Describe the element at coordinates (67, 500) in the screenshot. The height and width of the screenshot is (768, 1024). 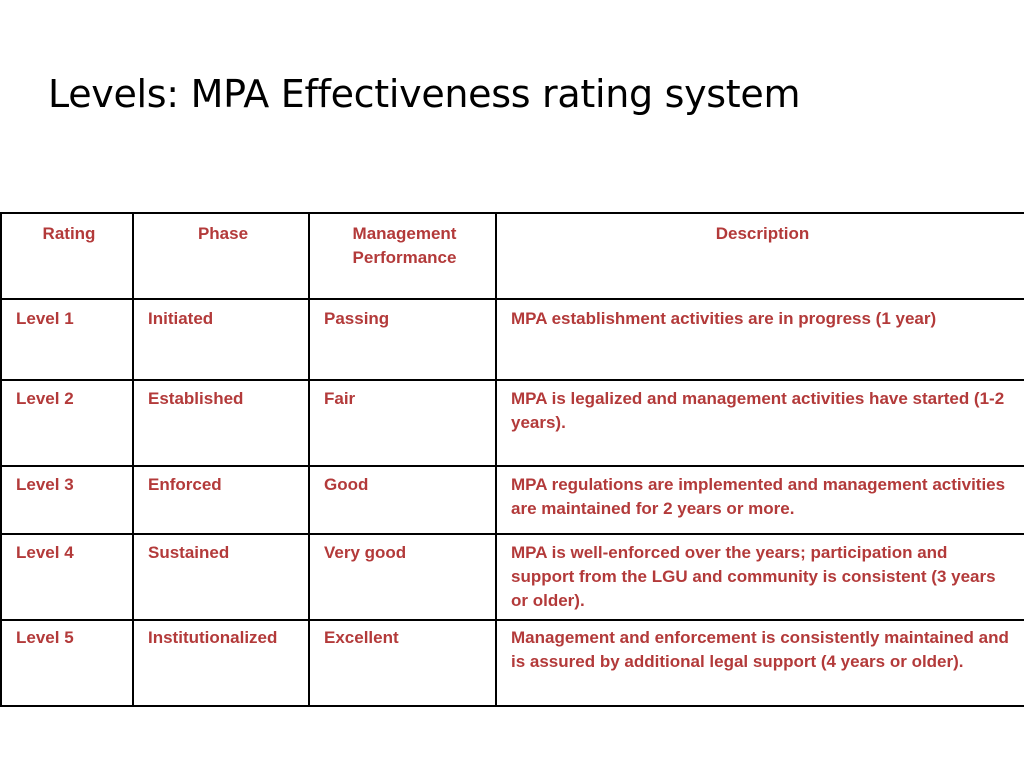
I see `cell-rating: Level 3` at that location.